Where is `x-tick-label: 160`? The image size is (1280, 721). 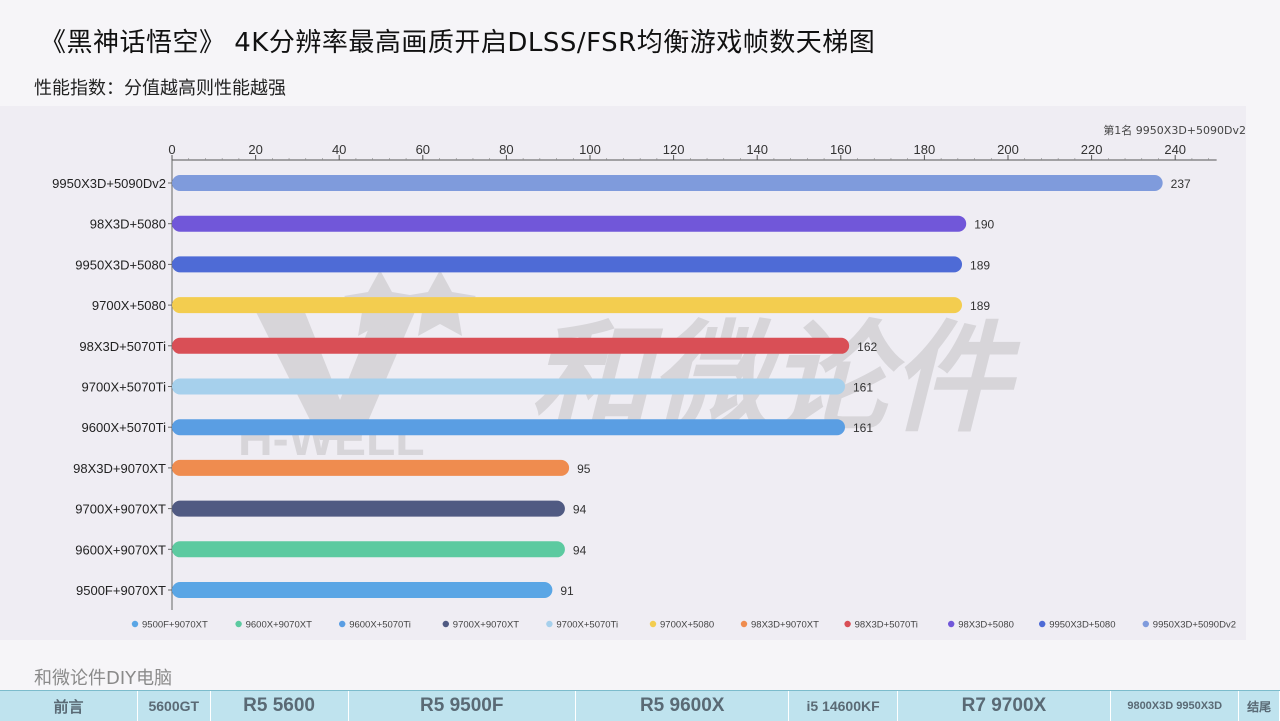
x-tick-label: 160 is located at coordinates (841, 149).